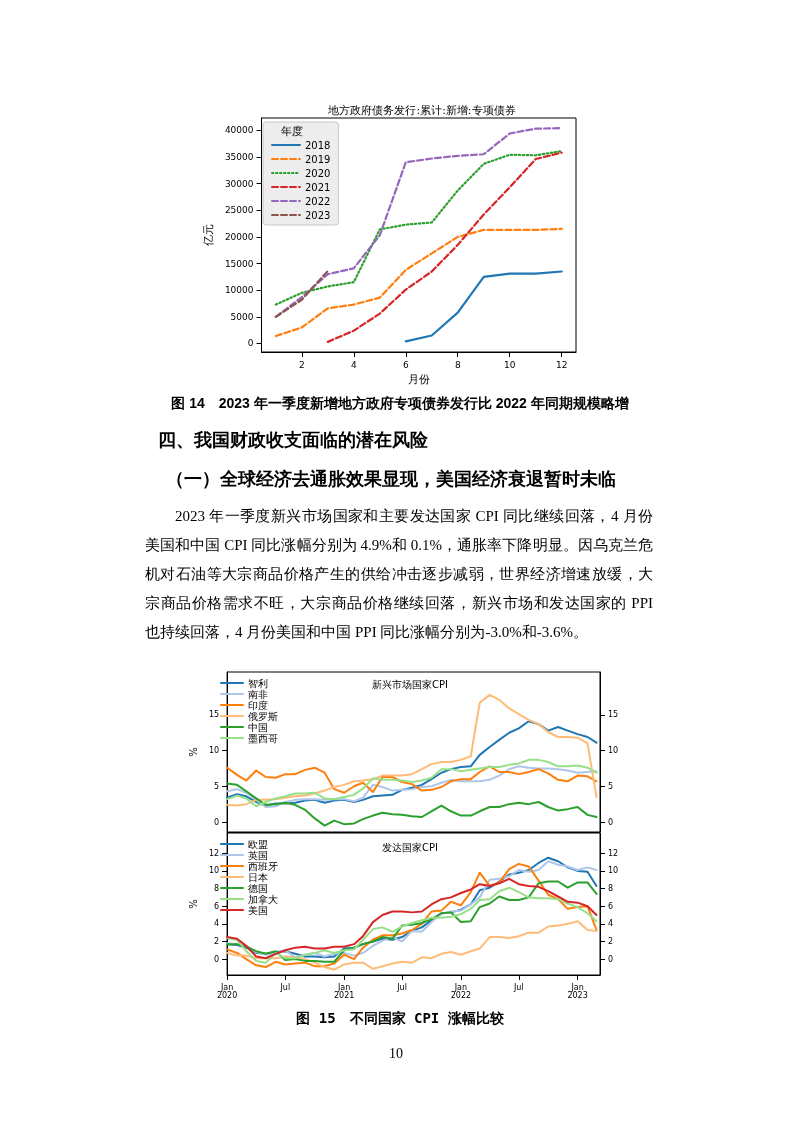 The width and height of the screenshot is (793, 1122). What do you see at coordinates (216, 906) in the screenshot?
I see `y-tick-label: 6` at bounding box center [216, 906].